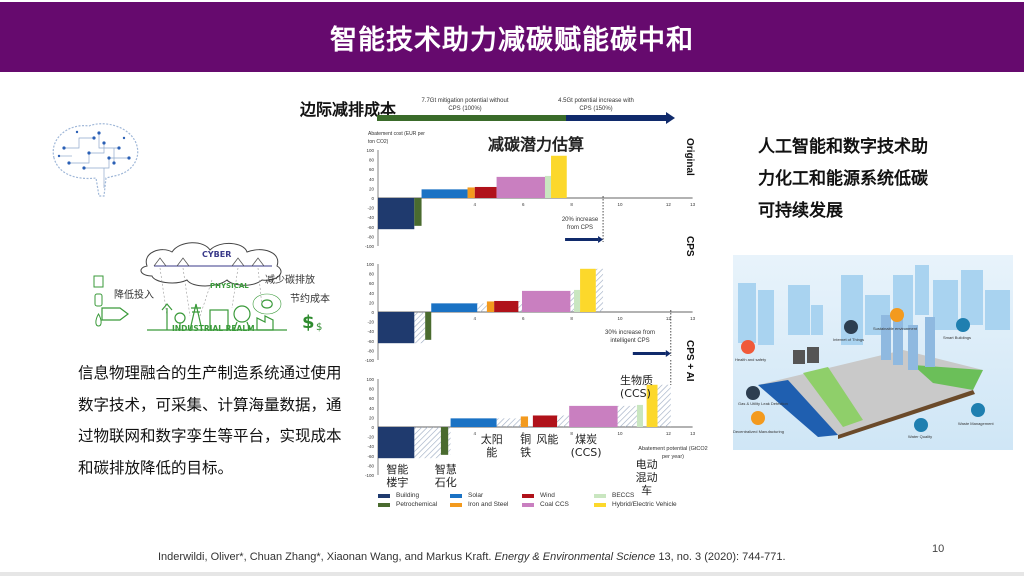 The image size is (1024, 576). I want to click on chart-title: 减碳潜力估算, so click(536, 144).